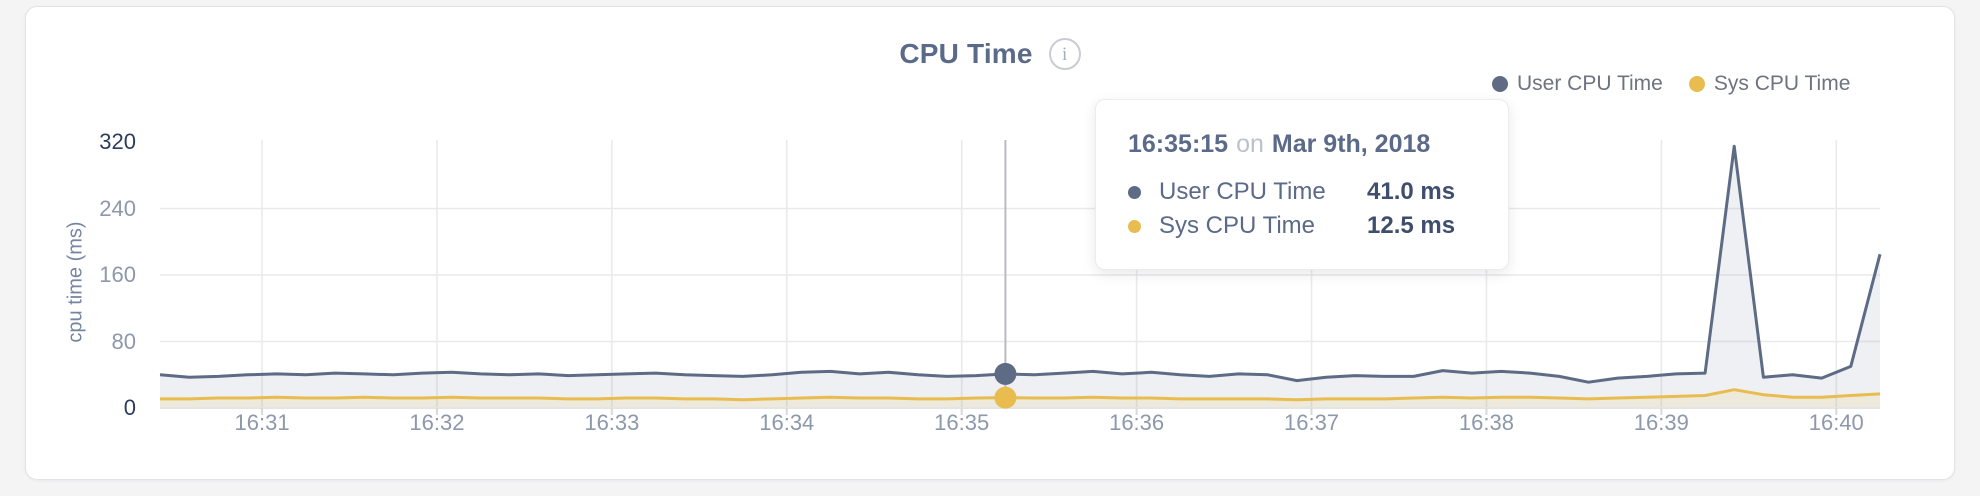 Image resolution: width=1980 pixels, height=496 pixels. What do you see at coordinates (1590, 83) in the screenshot?
I see `legend-label: User CPU Time` at bounding box center [1590, 83].